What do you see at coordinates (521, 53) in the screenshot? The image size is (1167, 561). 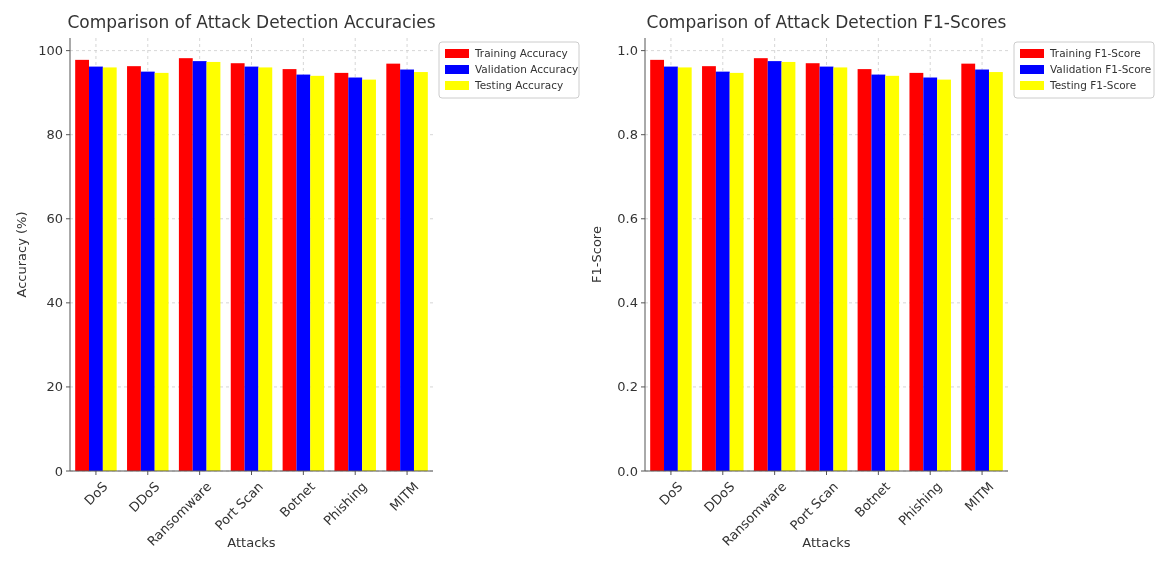 I see `legend-label: Training Accuracy` at bounding box center [521, 53].